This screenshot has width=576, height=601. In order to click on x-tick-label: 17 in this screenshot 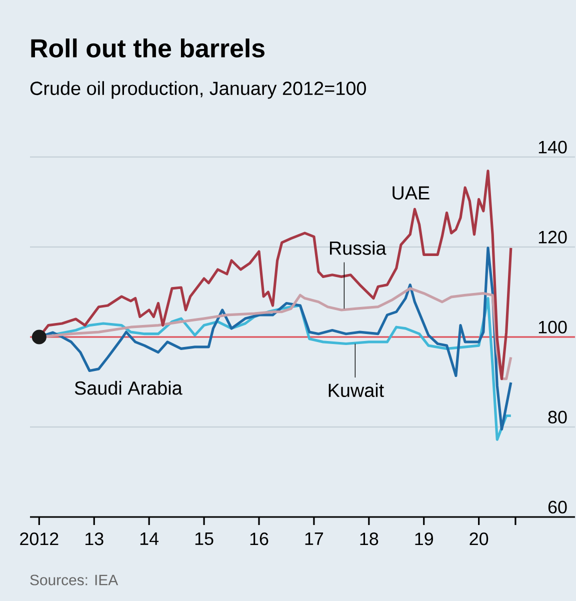, I will do `click(314, 538)`.